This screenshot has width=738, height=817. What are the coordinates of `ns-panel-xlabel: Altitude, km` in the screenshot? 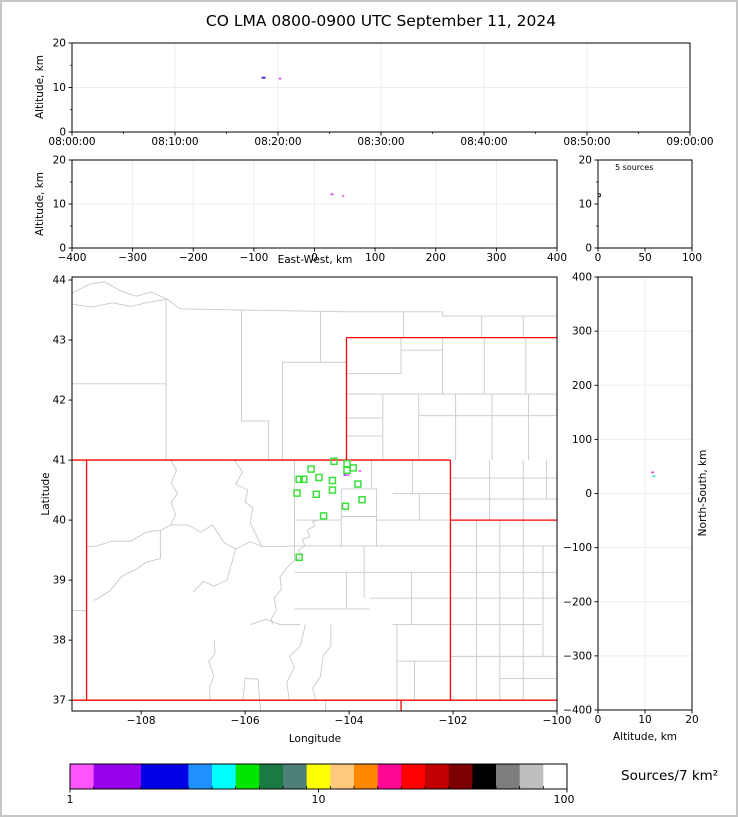 It's located at (645, 737).